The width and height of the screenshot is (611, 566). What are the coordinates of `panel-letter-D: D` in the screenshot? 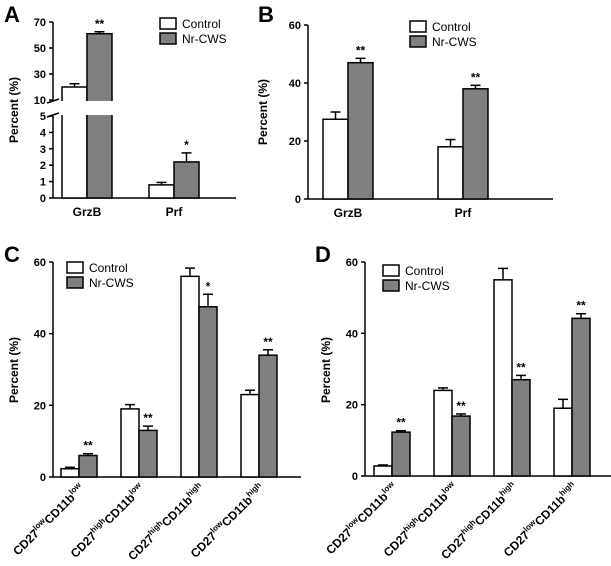 It's located at (323, 254).